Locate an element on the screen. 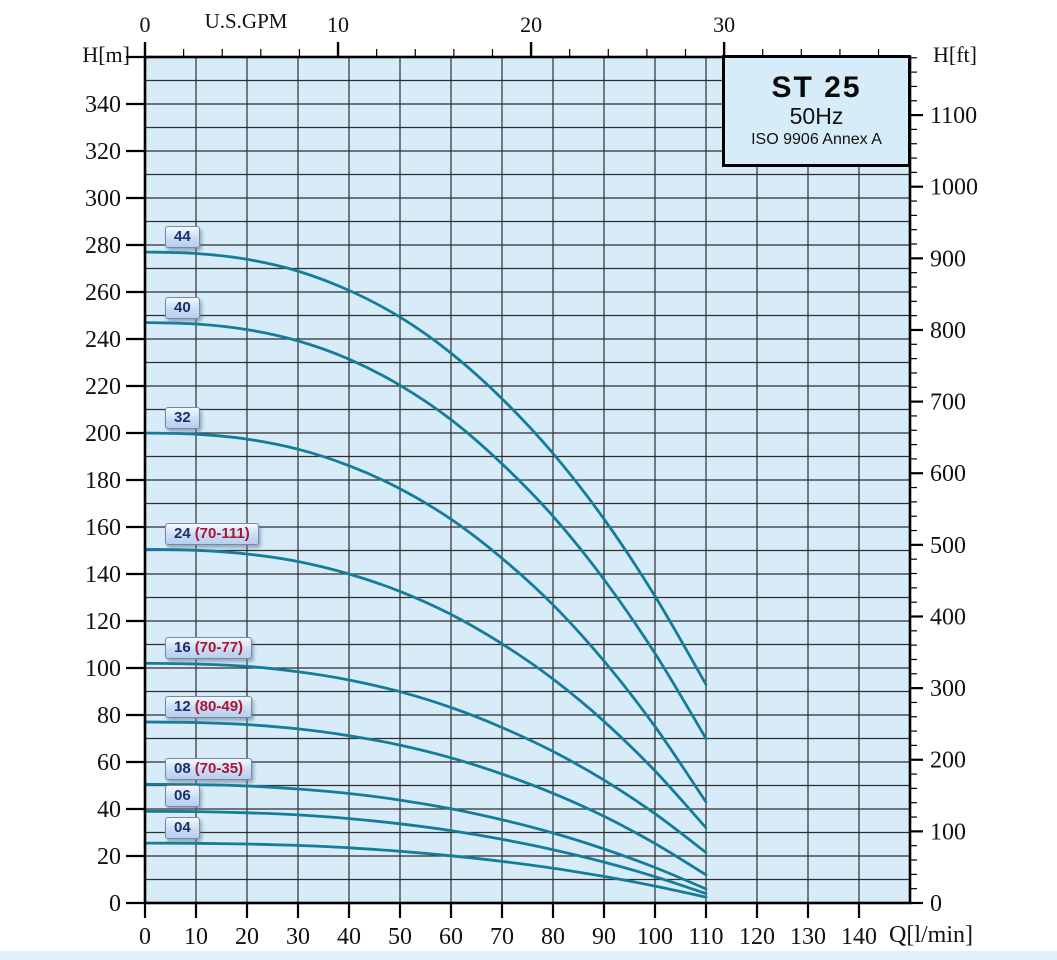 Image resolution: width=1057 pixels, height=960 pixels. curve-stage-count: 04 is located at coordinates (182, 828).